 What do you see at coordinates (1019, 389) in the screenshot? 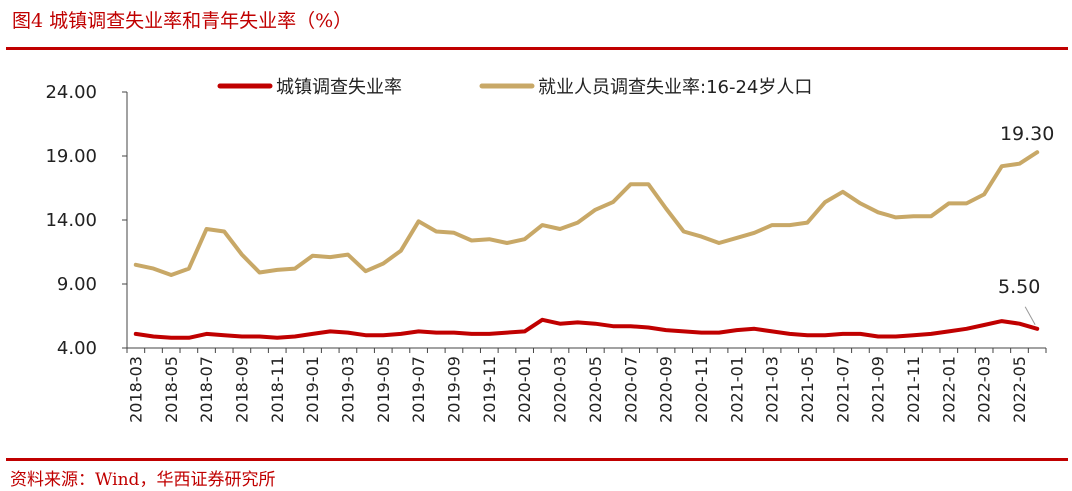
I see `x-tick-label: 2022-05` at bounding box center [1019, 389].